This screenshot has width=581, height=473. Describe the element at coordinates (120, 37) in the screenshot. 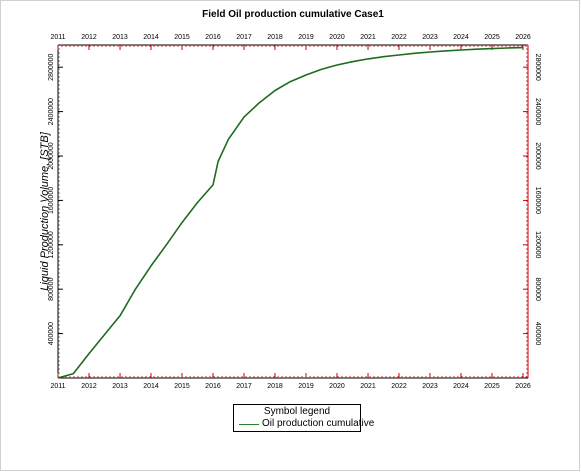

I see `x-tick-label-top: 2013` at that location.